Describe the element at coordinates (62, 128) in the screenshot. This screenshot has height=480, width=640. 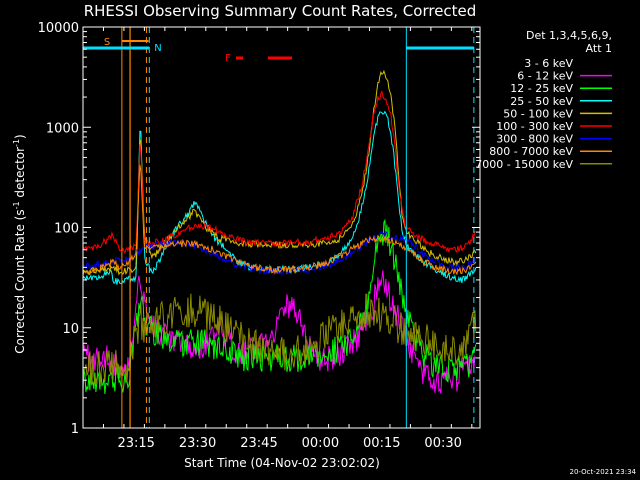
I see `y-tick-label: 1000` at that location.